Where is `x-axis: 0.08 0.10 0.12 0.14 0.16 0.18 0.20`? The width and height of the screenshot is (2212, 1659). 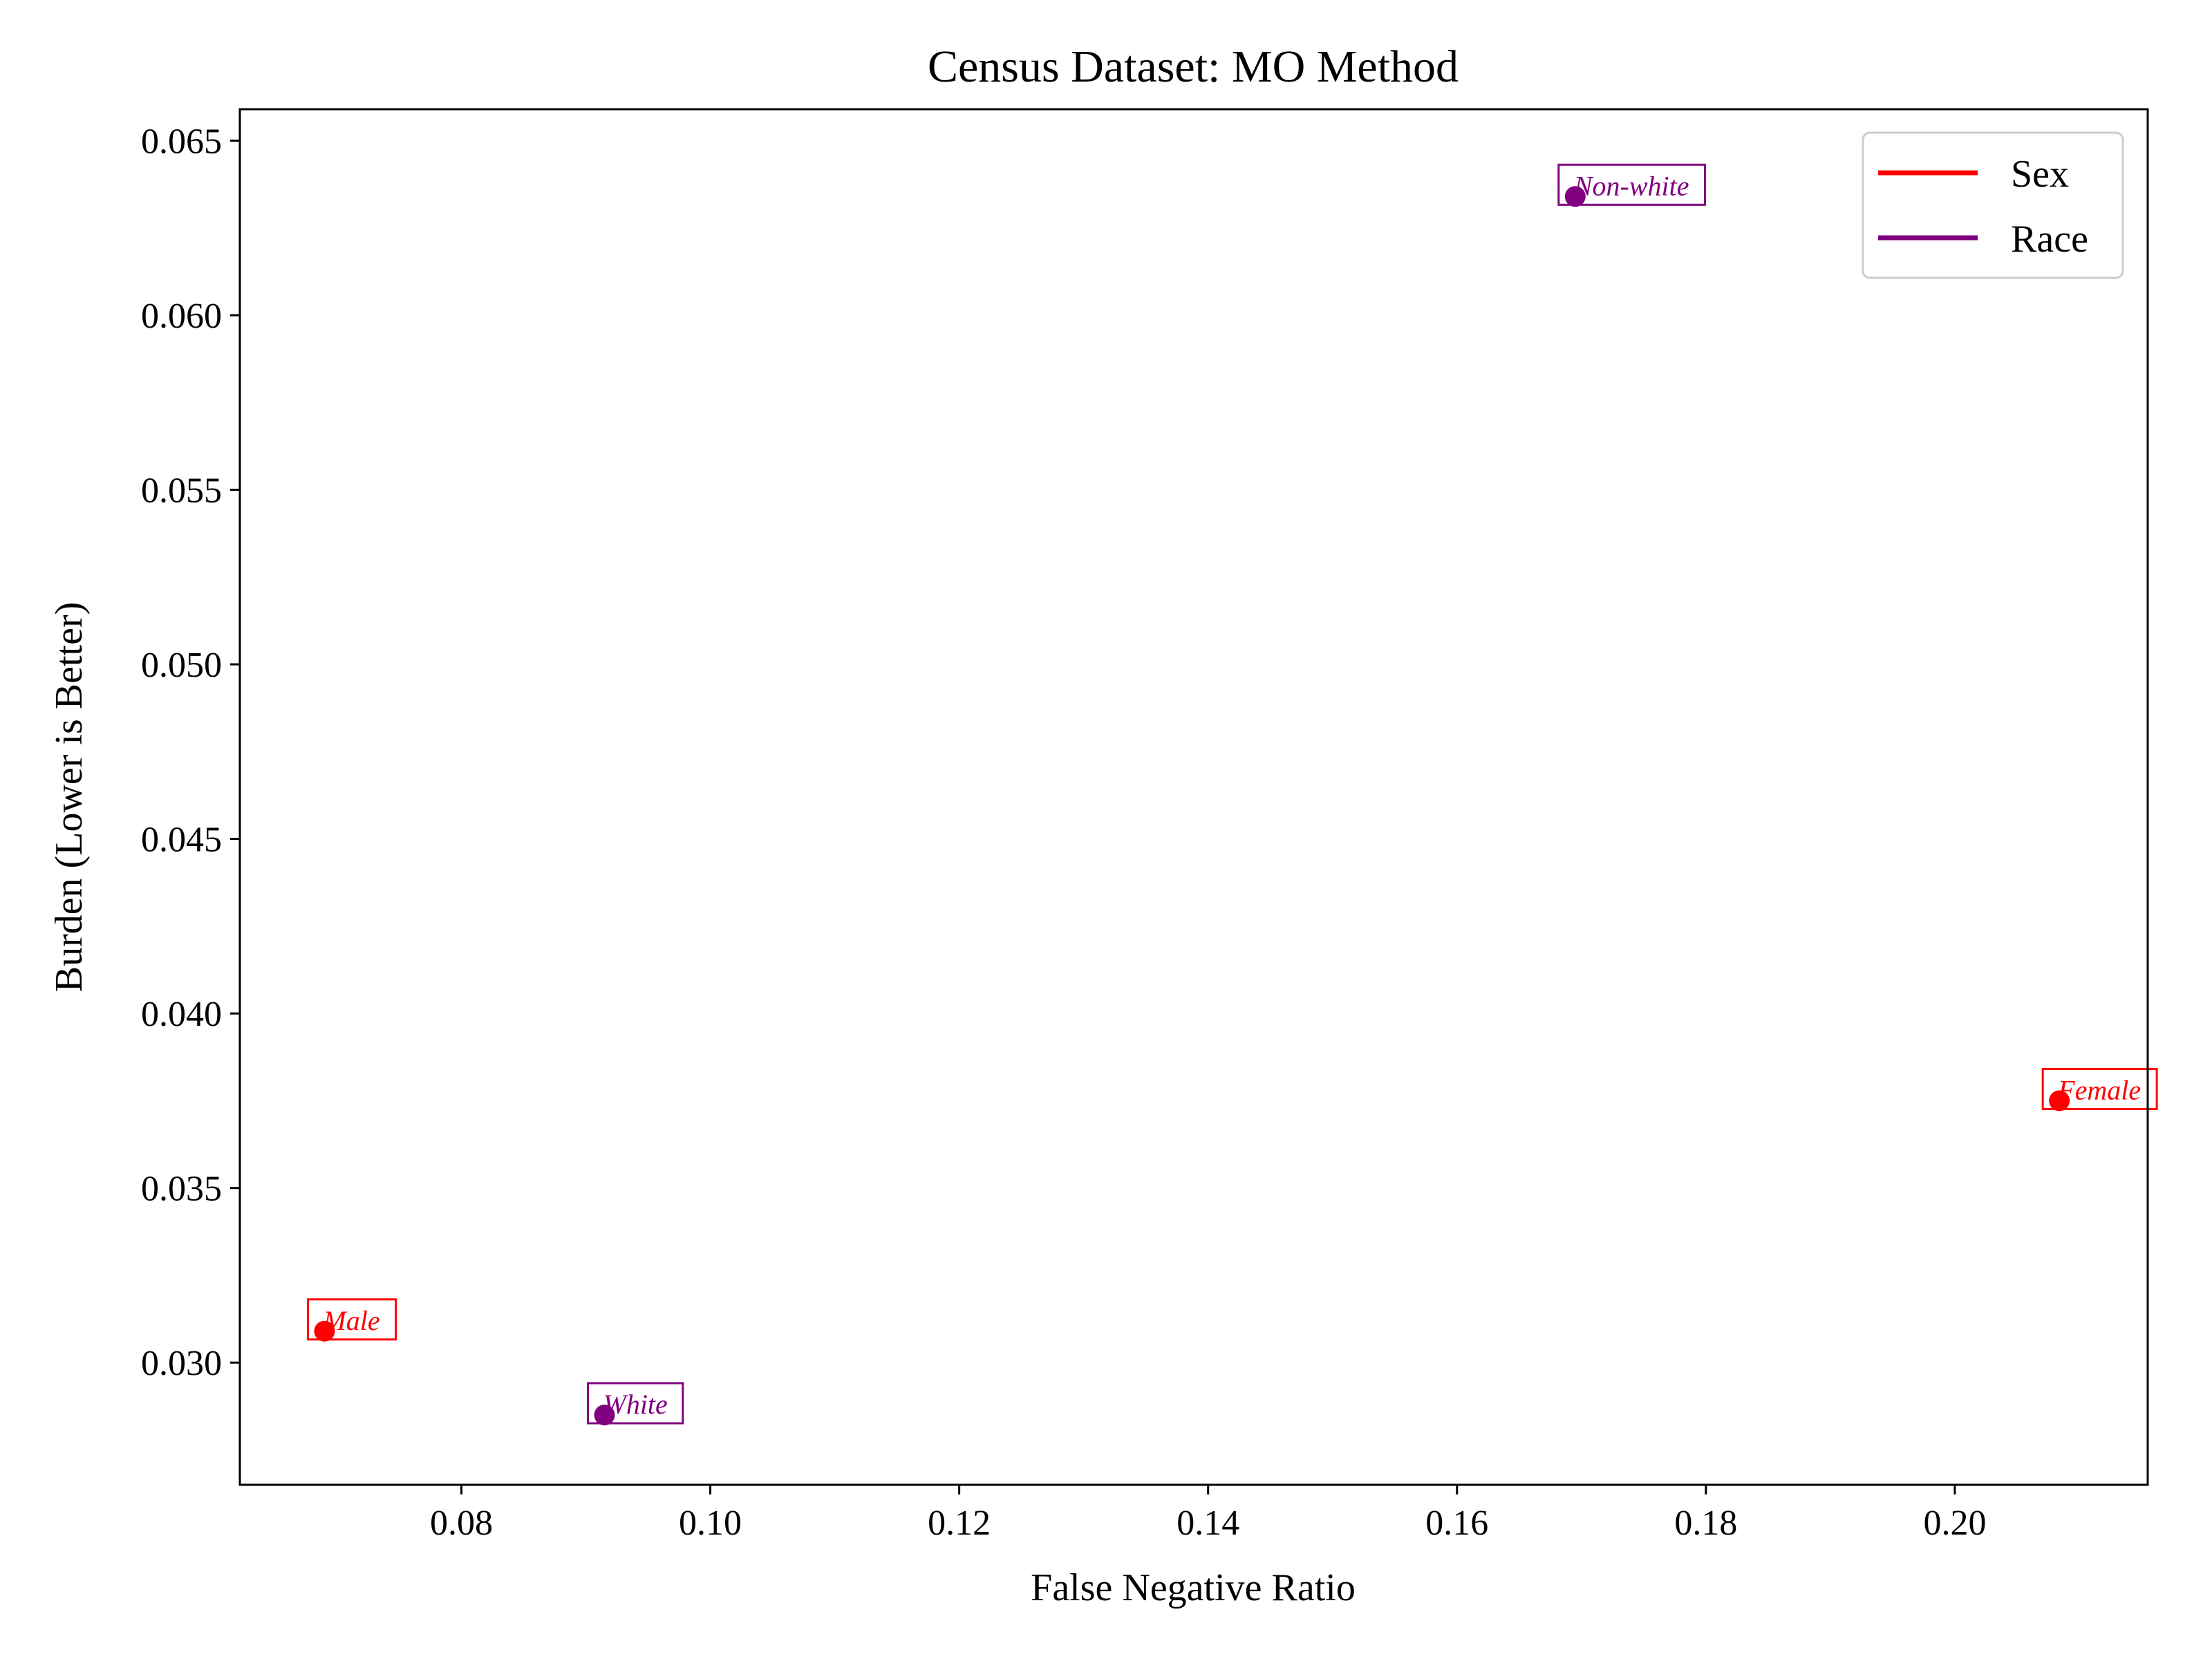
x-axis: 0.08 0.10 0.12 0.14 0.16 0.18 0.20 is located at coordinates (1208, 1514).